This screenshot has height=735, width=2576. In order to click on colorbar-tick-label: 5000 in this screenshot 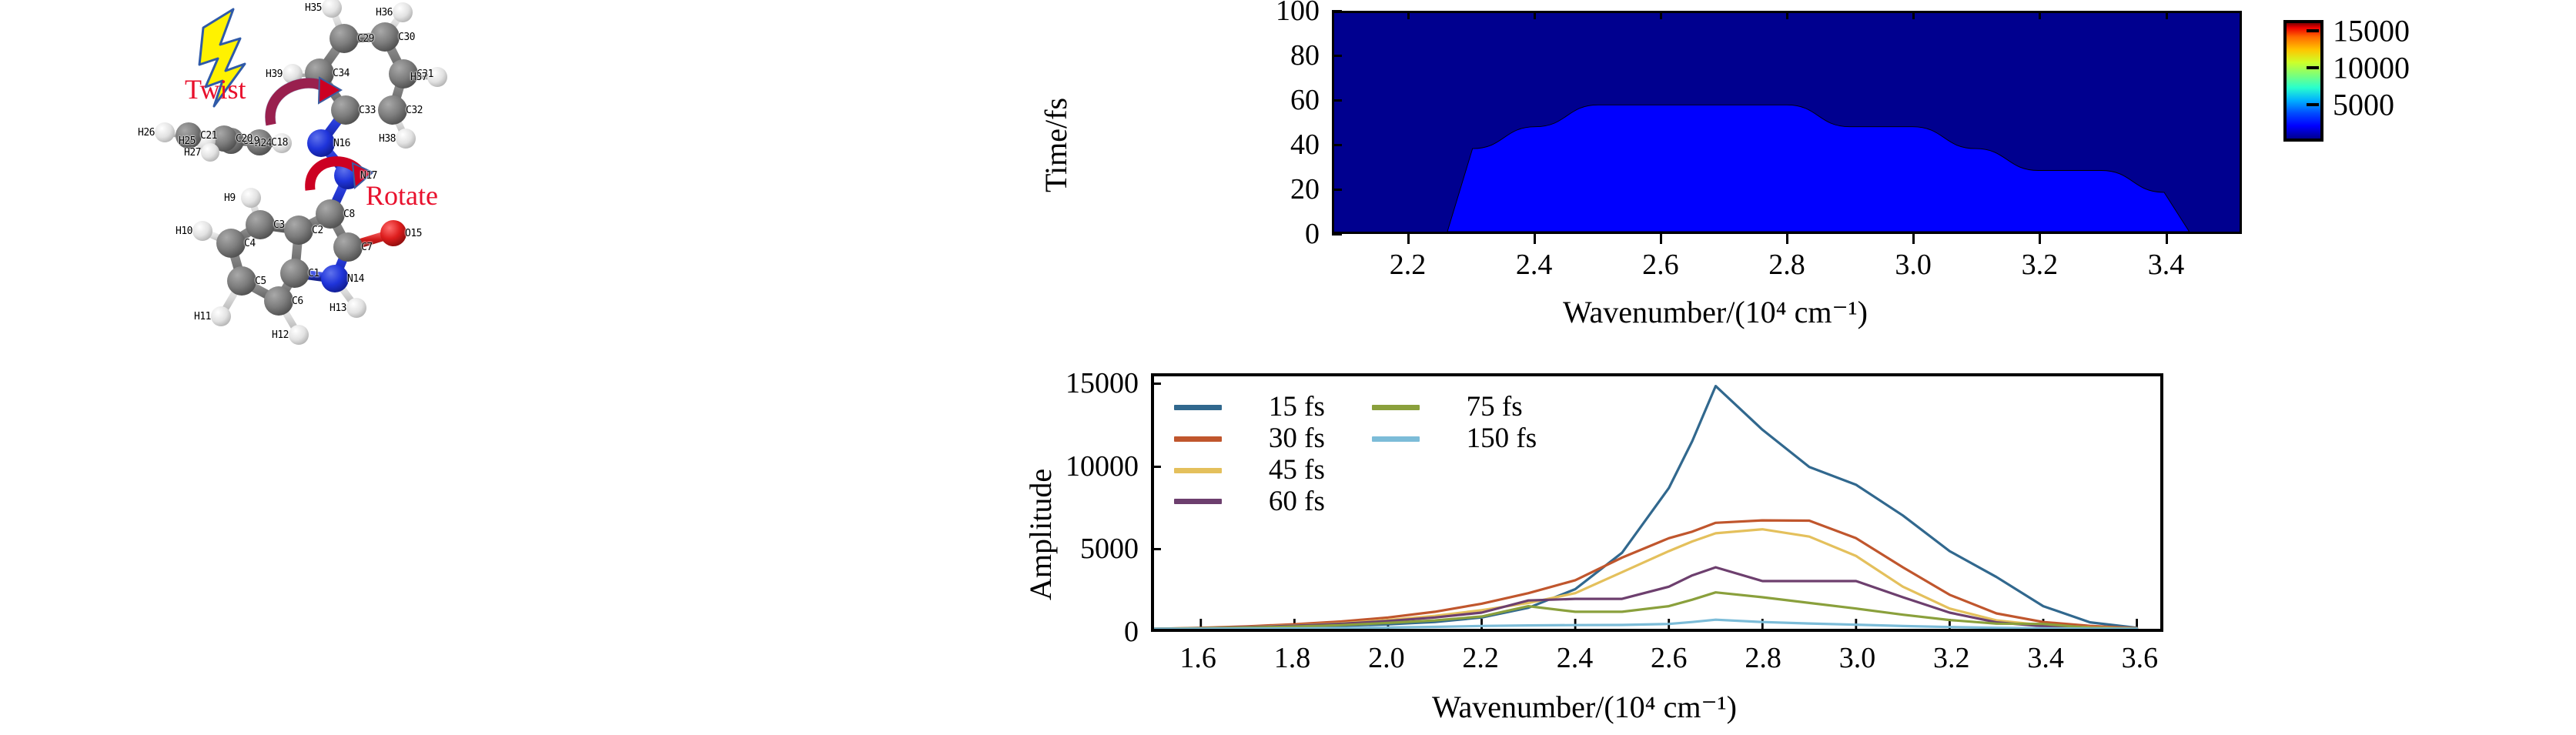, I will do `click(2364, 105)`.